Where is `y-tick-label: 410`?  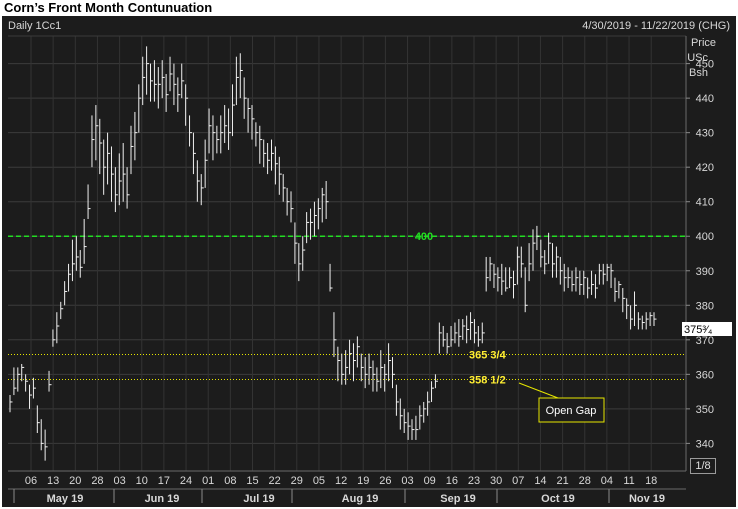
y-tick-label: 410 is located at coordinates (705, 203).